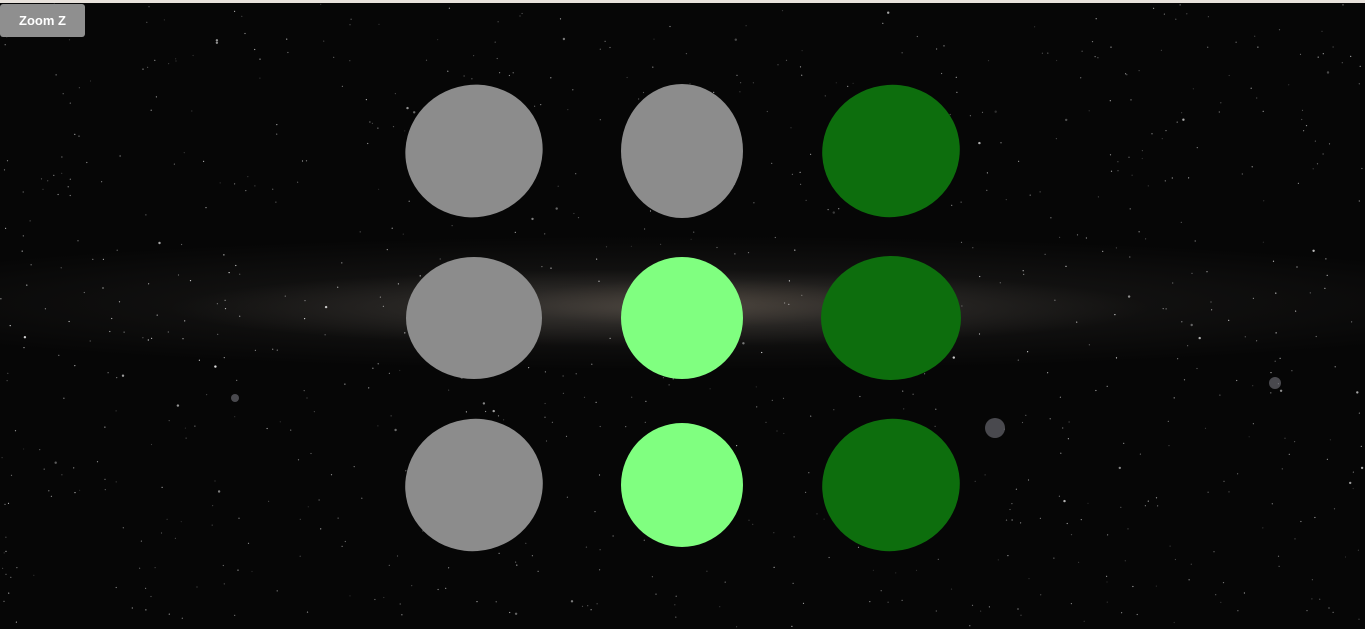 The width and height of the screenshot is (1365, 629). Describe the element at coordinates (682, 151) in the screenshot. I see `sphere-r1-c2` at that location.